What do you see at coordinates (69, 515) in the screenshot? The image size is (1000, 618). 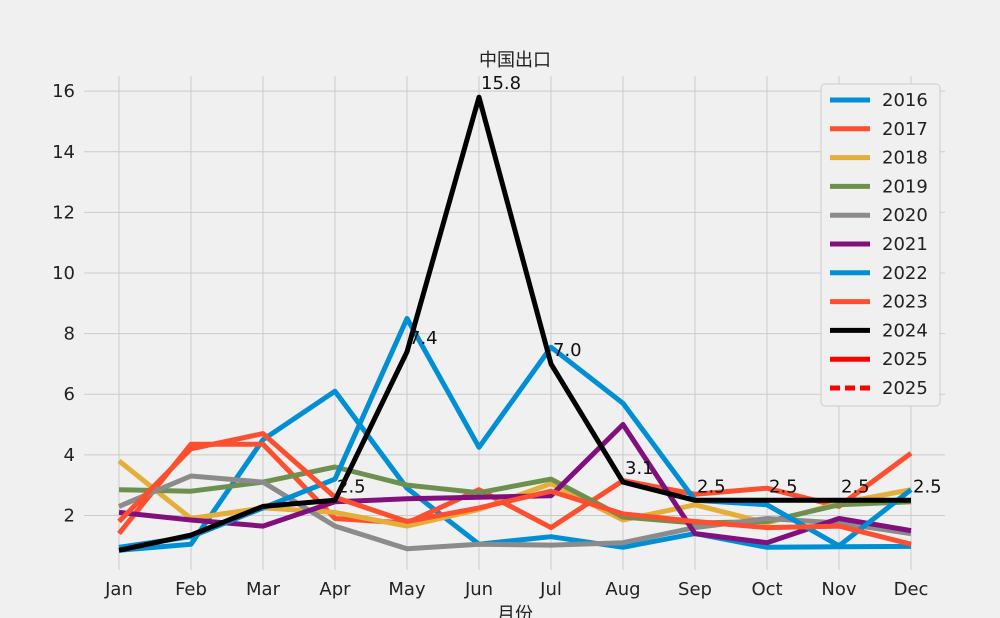 I see `y-tick-label: 2` at bounding box center [69, 515].